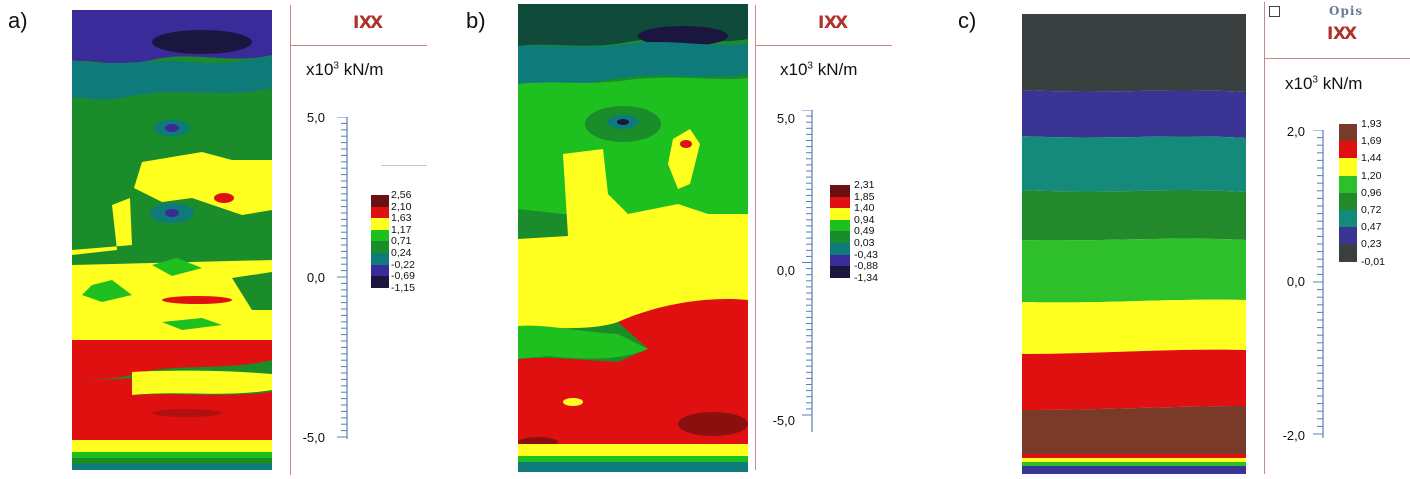 The image size is (1410, 479). Describe the element at coordinates (864, 185) in the screenshot. I see `legend-value-label: 2,31` at that location.